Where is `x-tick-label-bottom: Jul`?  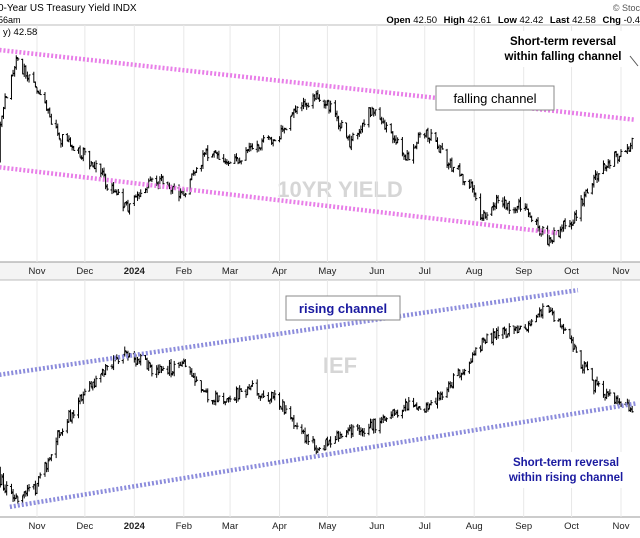 x-tick-label-bottom: Jul is located at coordinates (425, 526).